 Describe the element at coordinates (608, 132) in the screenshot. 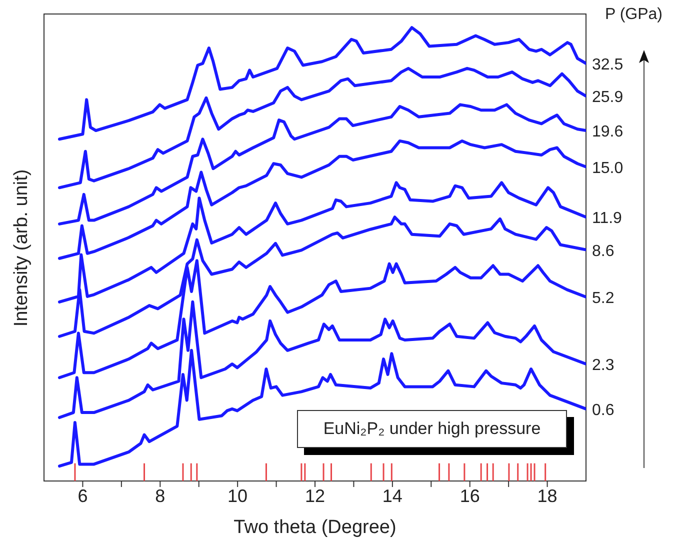

I see `series-label: 19.6` at that location.